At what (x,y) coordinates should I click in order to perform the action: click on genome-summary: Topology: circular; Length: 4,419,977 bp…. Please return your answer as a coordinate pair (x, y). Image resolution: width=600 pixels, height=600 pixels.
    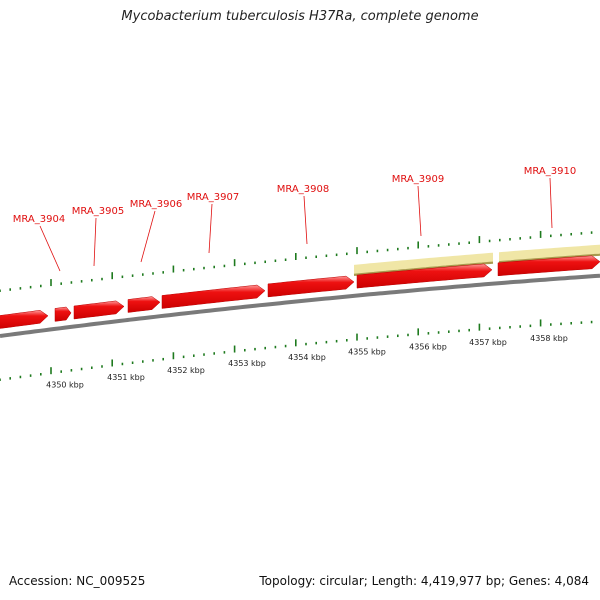
    Looking at the image, I should click on (424, 581).